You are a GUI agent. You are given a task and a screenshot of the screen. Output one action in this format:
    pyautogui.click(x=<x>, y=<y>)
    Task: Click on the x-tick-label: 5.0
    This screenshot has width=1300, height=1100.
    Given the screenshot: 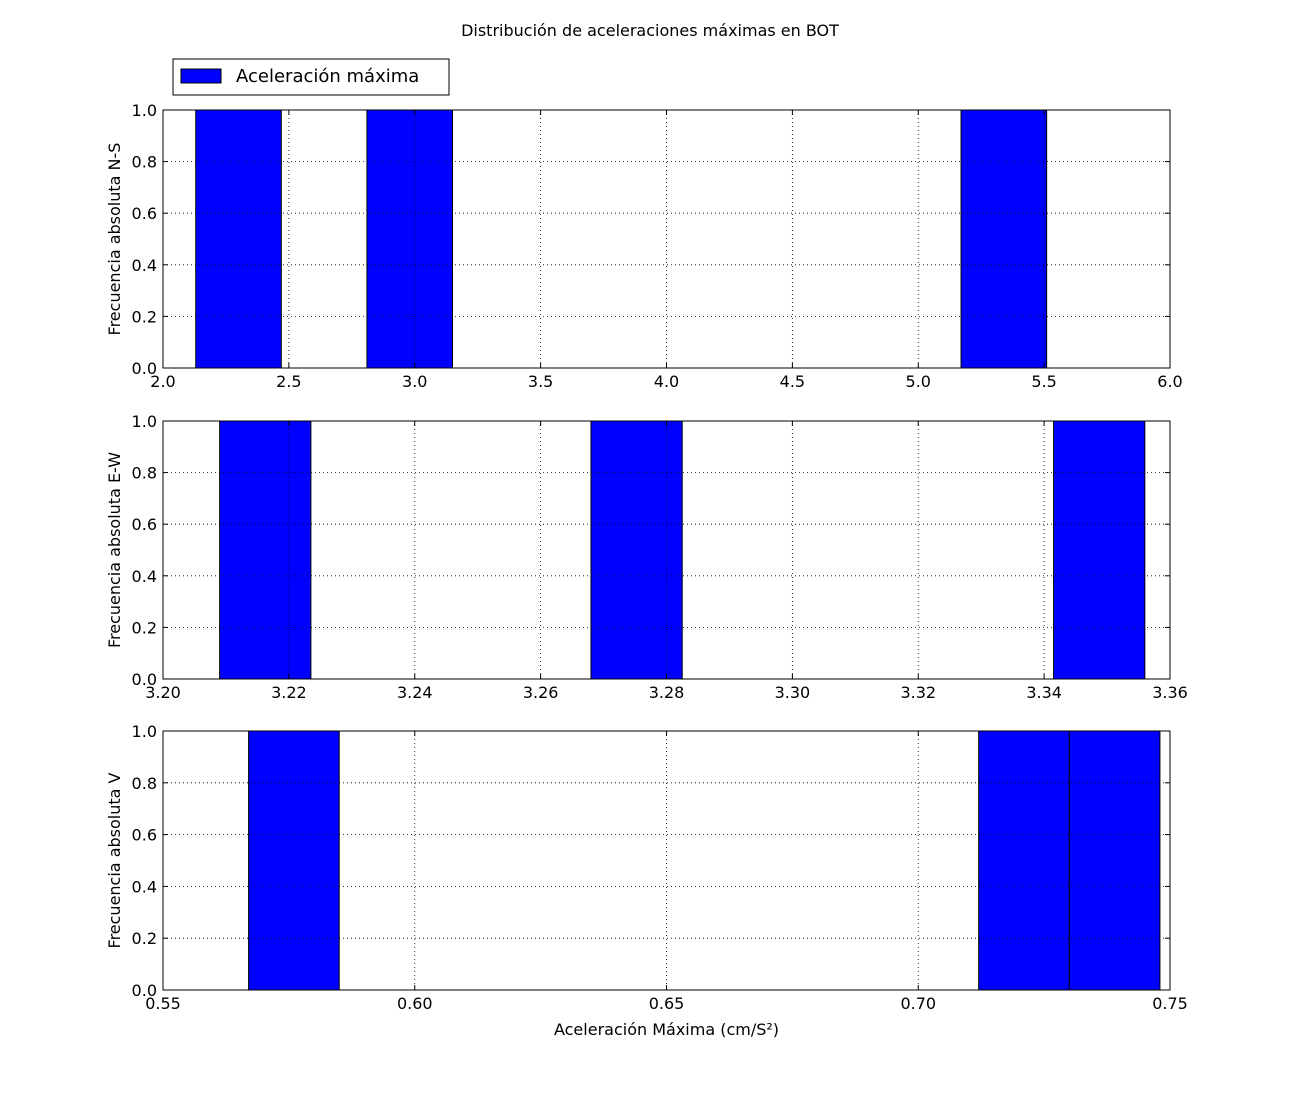 What is the action you would take?
    pyautogui.click(x=918, y=381)
    